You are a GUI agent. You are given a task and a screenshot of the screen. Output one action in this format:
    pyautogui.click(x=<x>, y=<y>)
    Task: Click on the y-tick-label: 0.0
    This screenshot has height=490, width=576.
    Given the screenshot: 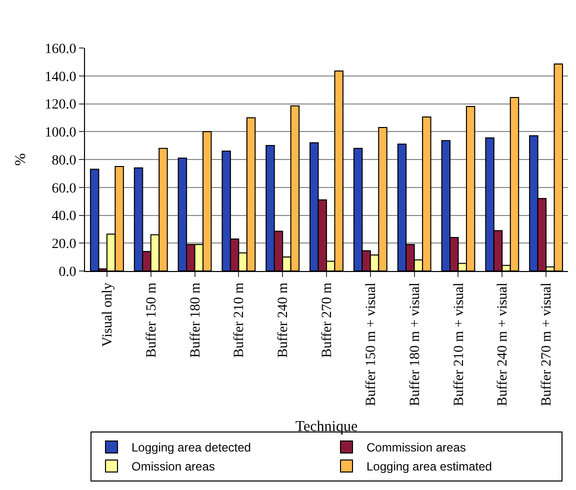 What is the action you would take?
    pyautogui.click(x=67, y=272)
    